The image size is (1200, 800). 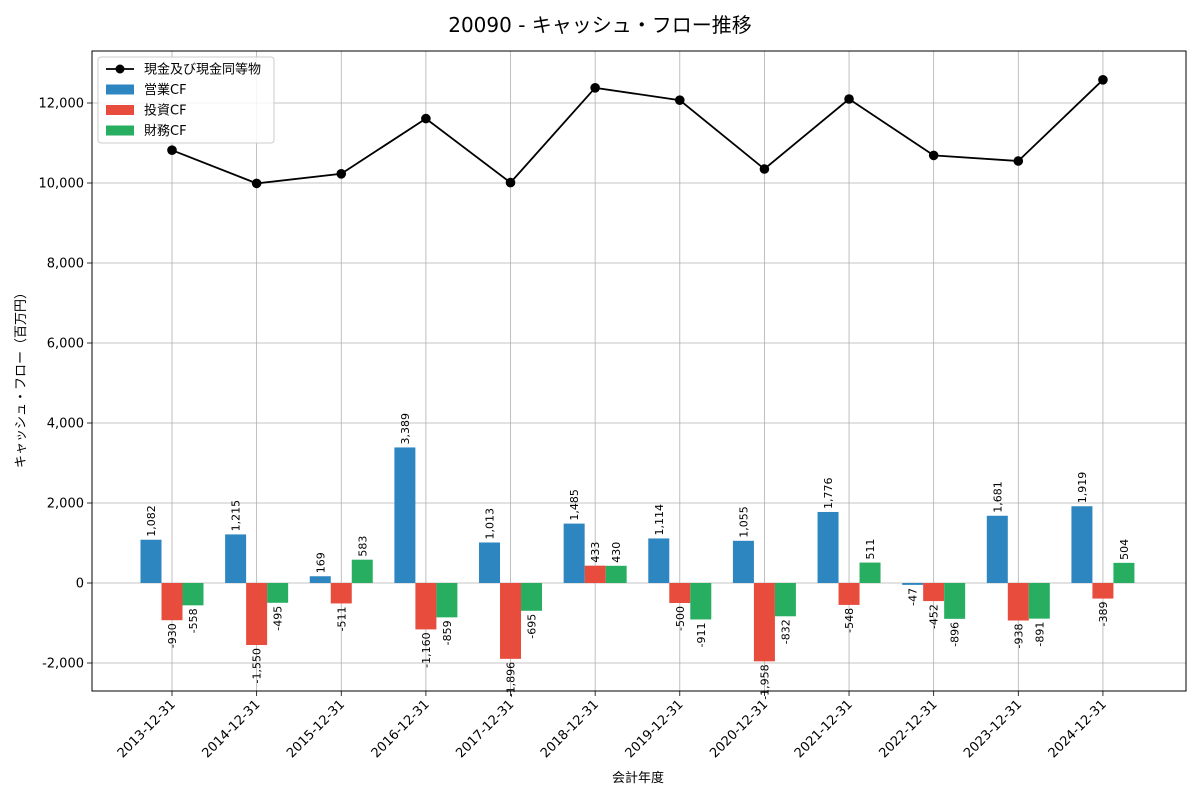 What do you see at coordinates (21, 377) in the screenshot?
I see `y-axis-title: キャッシュ・フロー（百万円）` at bounding box center [21, 377].